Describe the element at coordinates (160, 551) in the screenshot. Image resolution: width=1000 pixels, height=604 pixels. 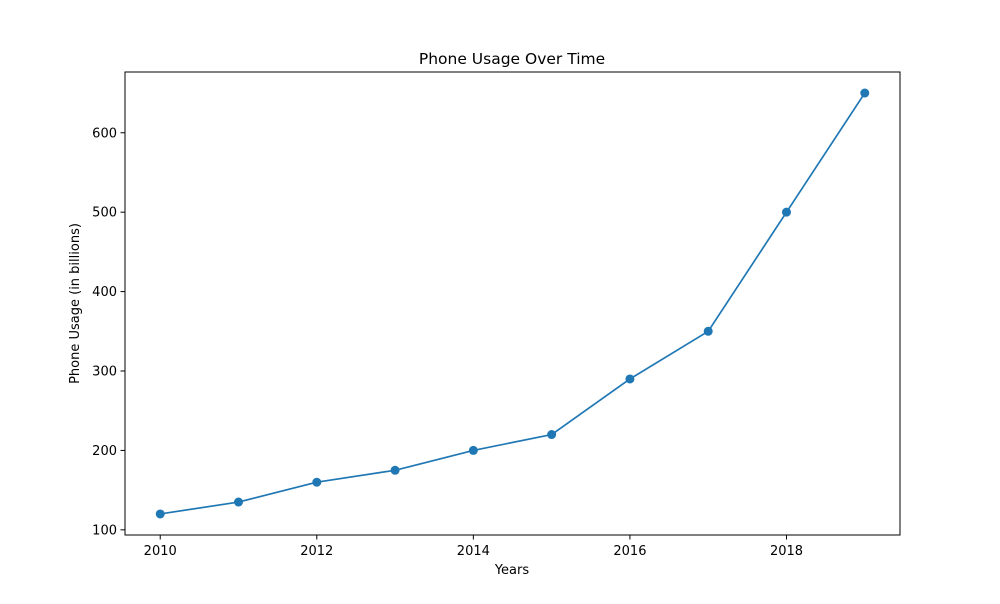
I see `x-tick-label: 2010` at that location.